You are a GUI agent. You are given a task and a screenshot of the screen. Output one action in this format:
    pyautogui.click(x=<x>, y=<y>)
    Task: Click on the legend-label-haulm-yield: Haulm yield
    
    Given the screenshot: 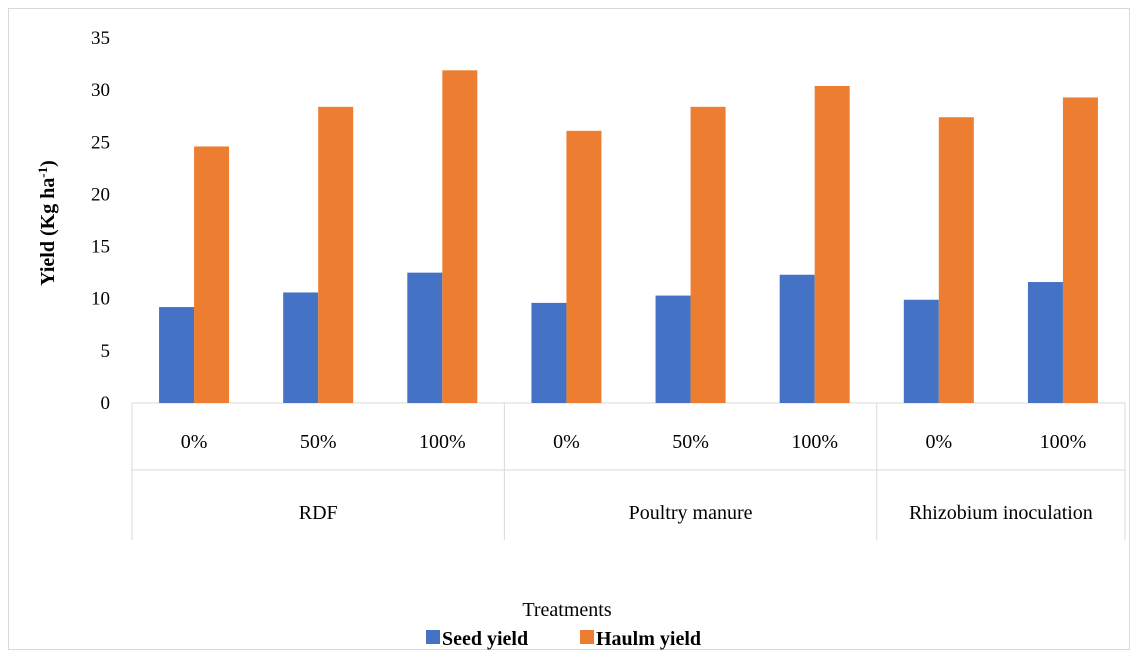 What is the action you would take?
    pyautogui.click(x=648, y=639)
    